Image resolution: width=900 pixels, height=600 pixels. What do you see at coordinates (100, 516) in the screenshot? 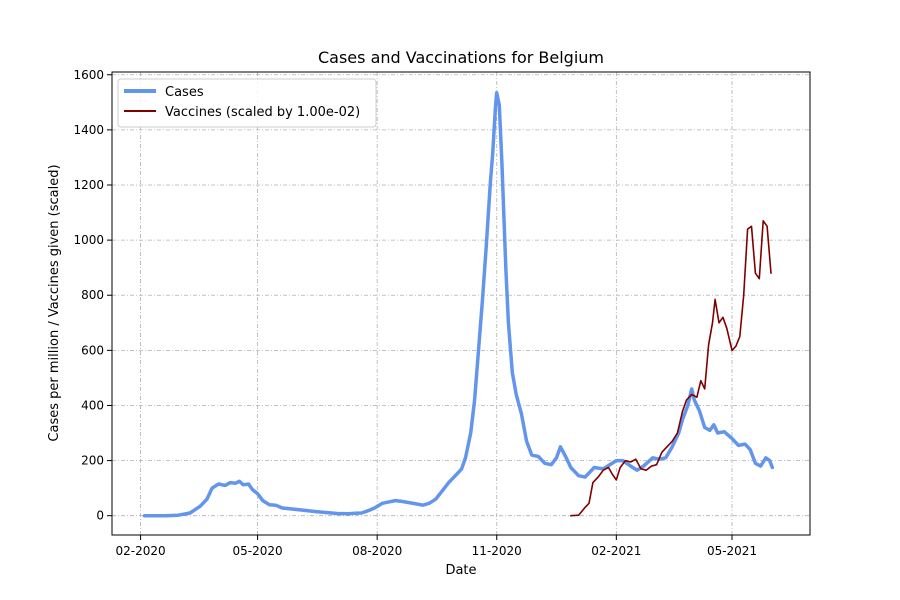
I see `y-tick-label-0: 0` at bounding box center [100, 516].